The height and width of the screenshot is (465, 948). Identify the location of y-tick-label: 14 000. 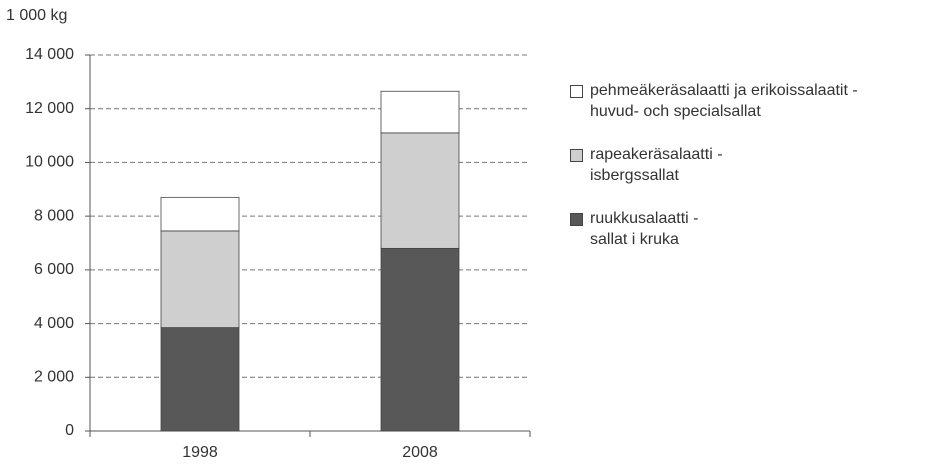
(49, 54).